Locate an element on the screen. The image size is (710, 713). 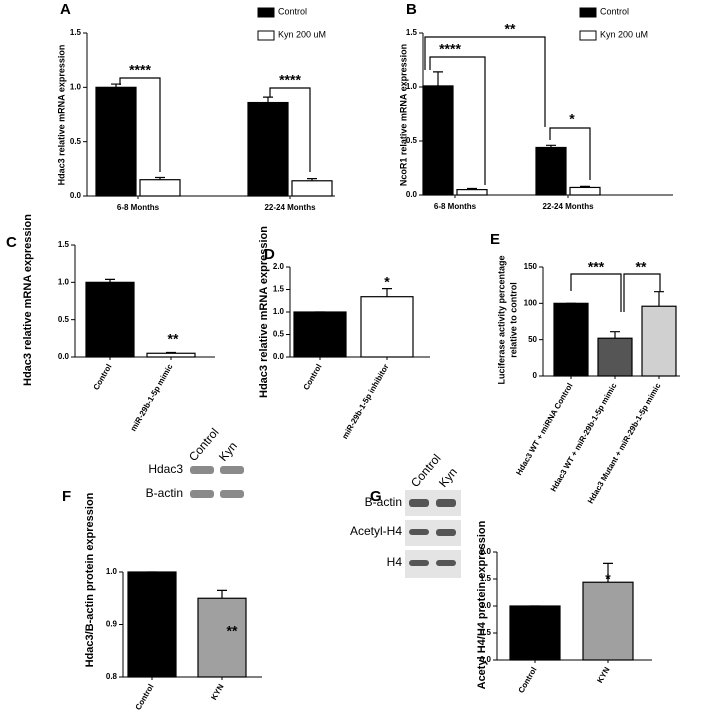
significance: *** is located at coordinates (596, 267).